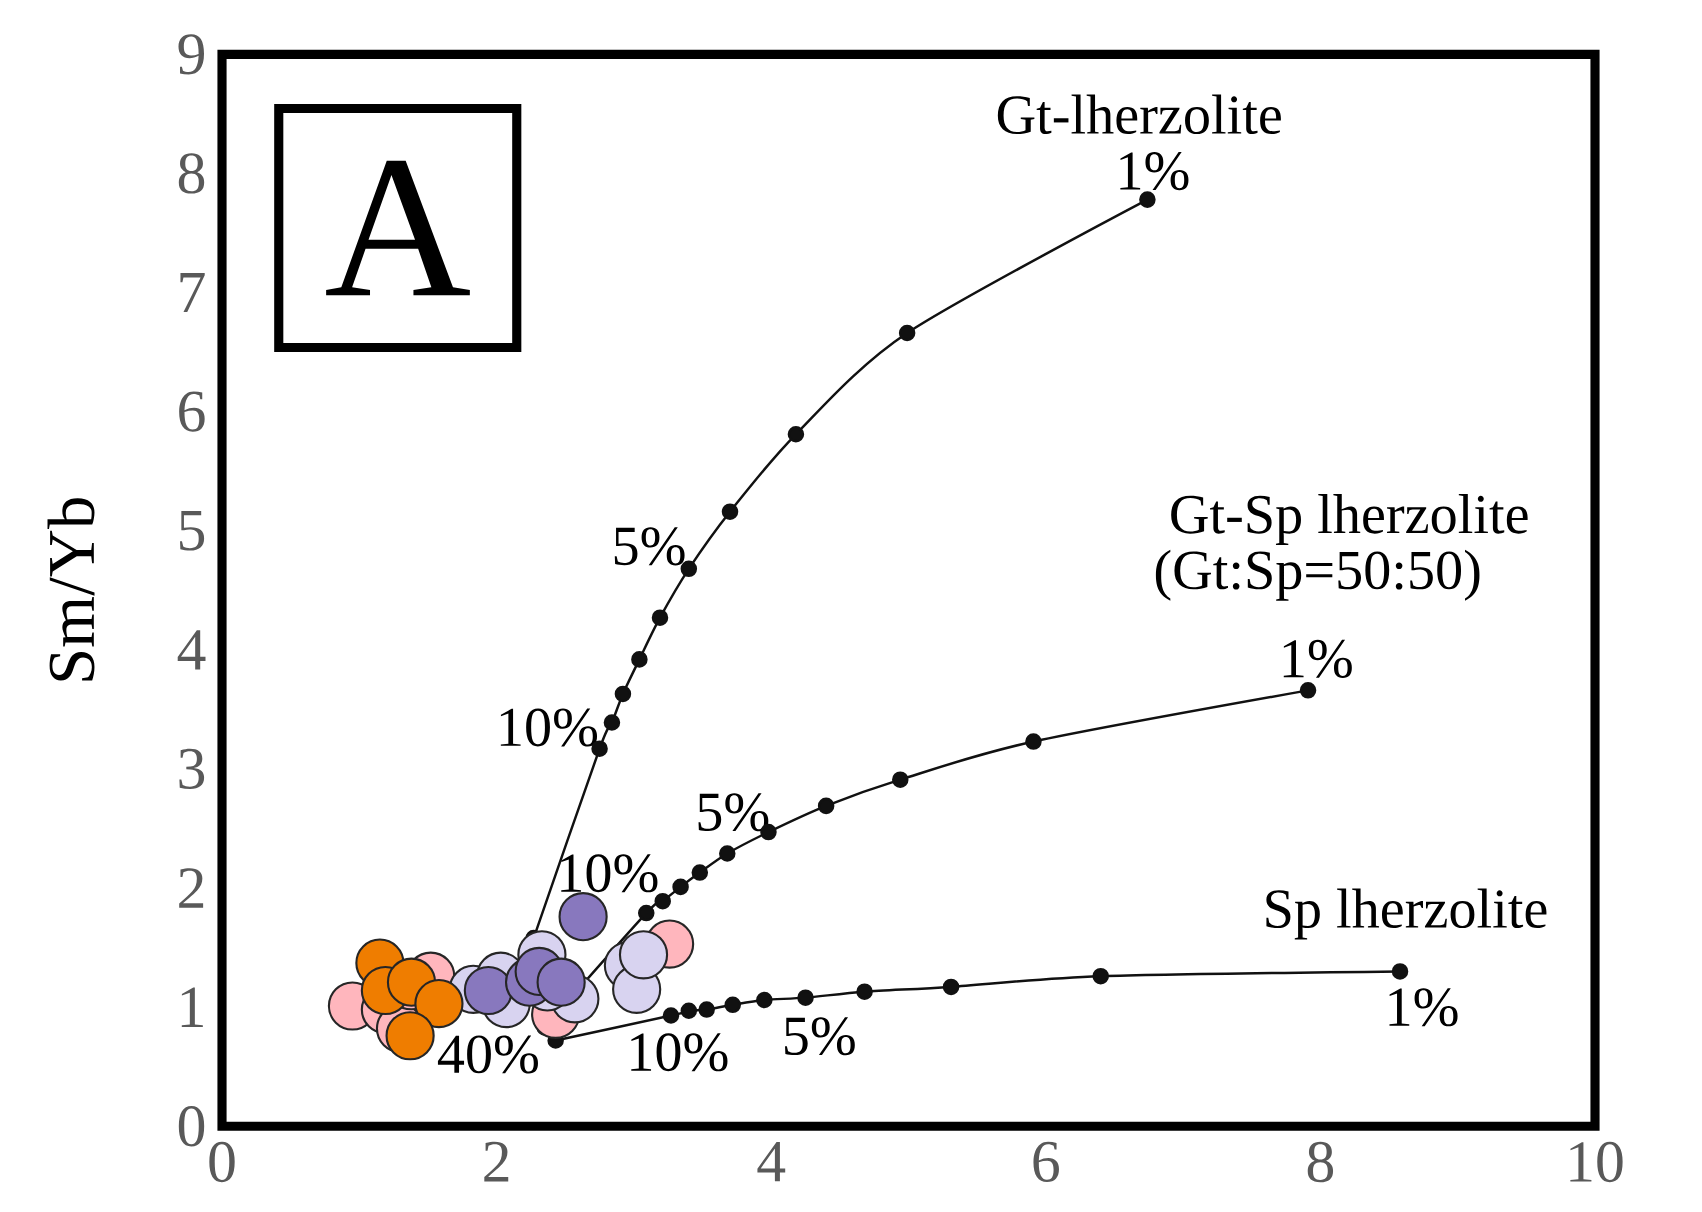 Image resolution: width=1702 pixels, height=1212 pixels. I want to click on annotation: Gt-Sp lherzolite, so click(1349, 520).